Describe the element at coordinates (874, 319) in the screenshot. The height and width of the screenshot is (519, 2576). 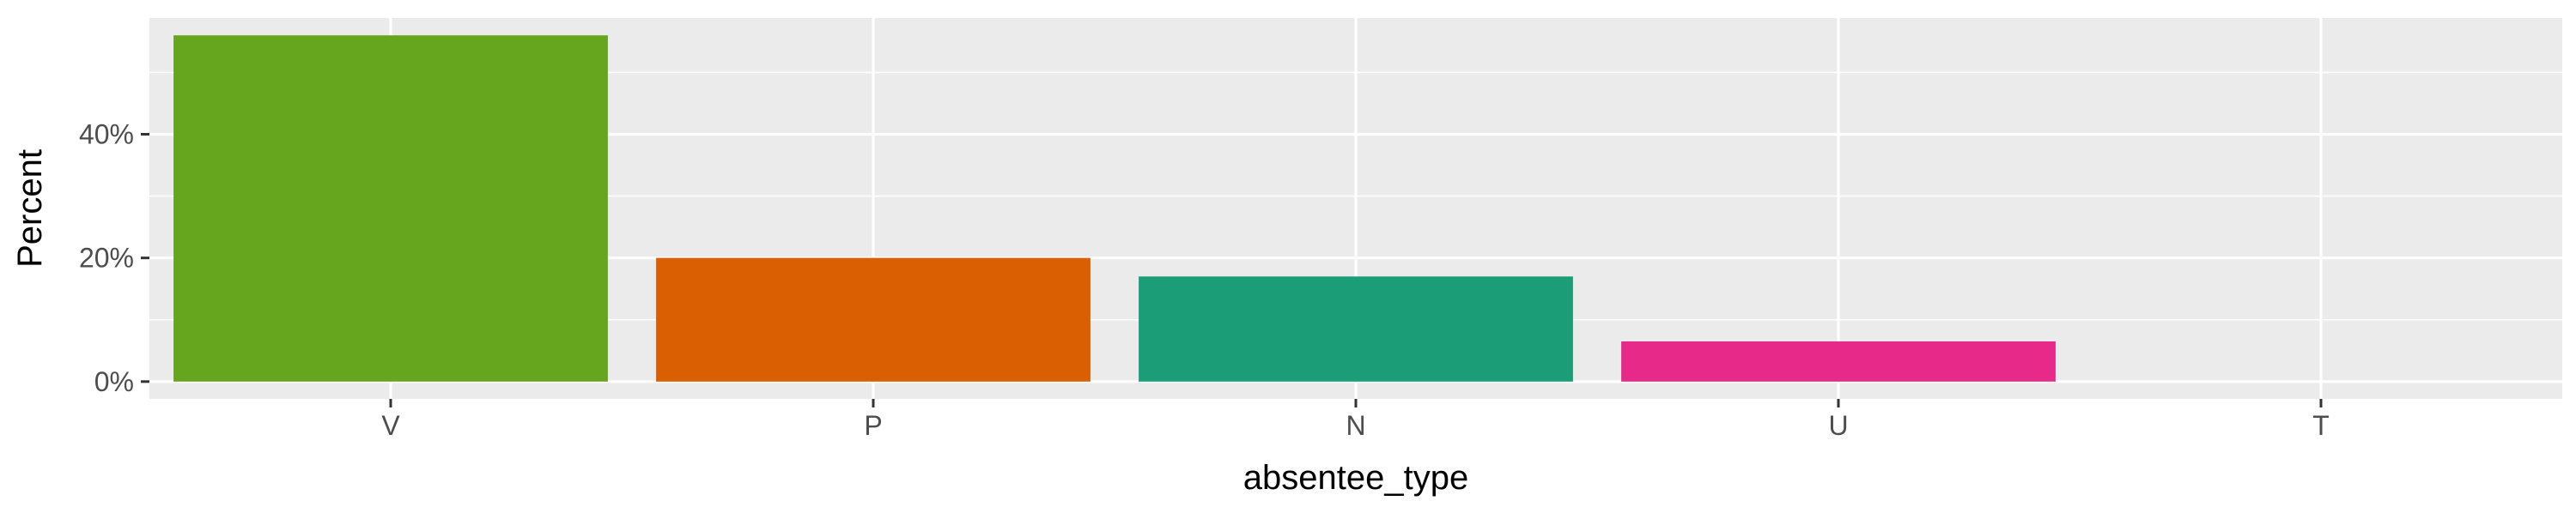
I see `bar-P` at that location.